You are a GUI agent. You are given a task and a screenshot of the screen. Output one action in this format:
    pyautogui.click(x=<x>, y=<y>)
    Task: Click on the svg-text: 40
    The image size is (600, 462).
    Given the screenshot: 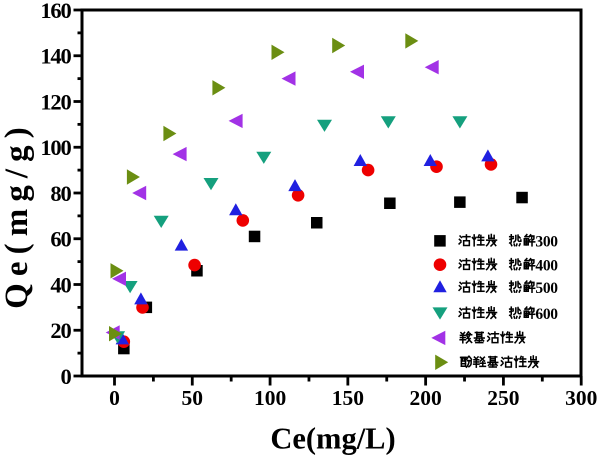 What is the action you would take?
    pyautogui.click(x=60, y=284)
    